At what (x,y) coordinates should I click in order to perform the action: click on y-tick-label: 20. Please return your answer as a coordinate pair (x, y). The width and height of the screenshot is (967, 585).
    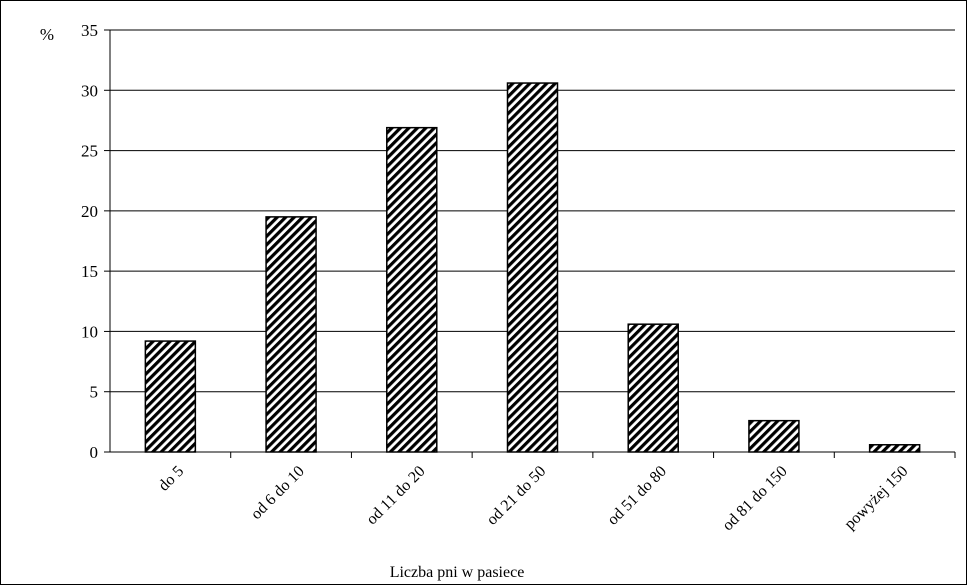
    Looking at the image, I should click on (89, 211).